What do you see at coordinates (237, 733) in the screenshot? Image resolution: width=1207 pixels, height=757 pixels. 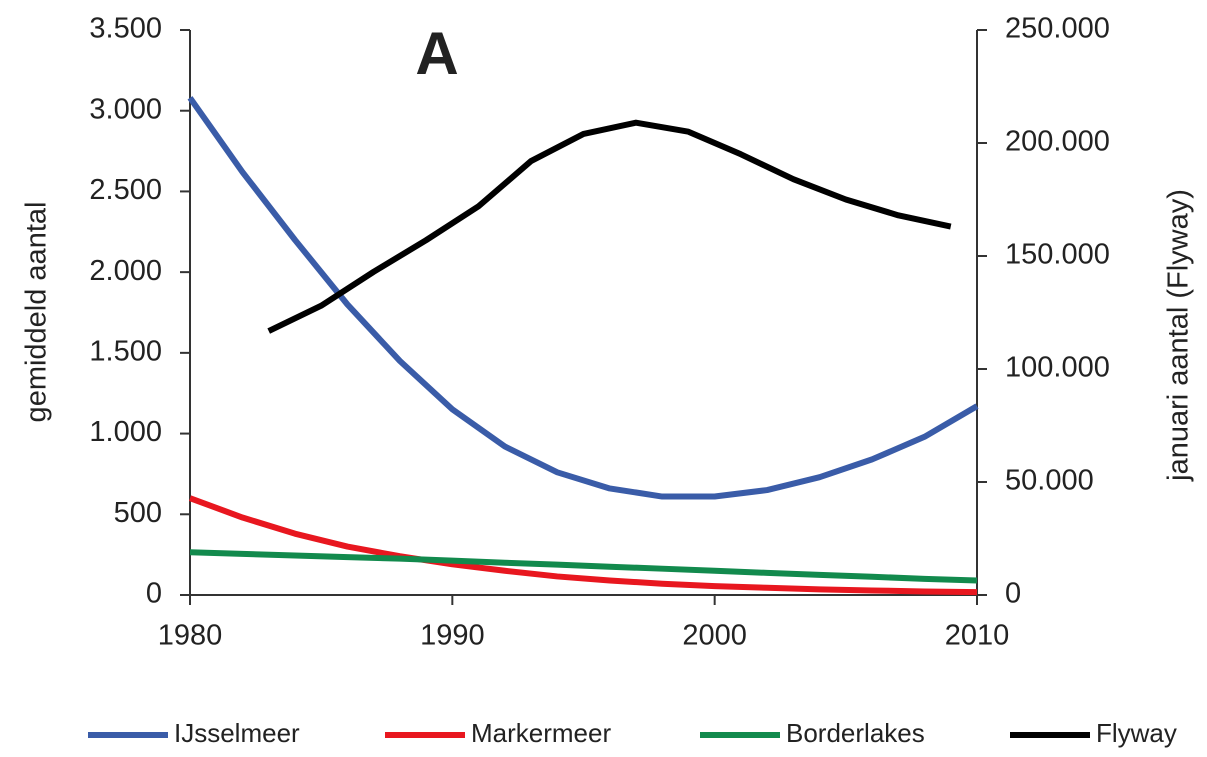 I see `legend-label: IJsselmeer` at bounding box center [237, 733].